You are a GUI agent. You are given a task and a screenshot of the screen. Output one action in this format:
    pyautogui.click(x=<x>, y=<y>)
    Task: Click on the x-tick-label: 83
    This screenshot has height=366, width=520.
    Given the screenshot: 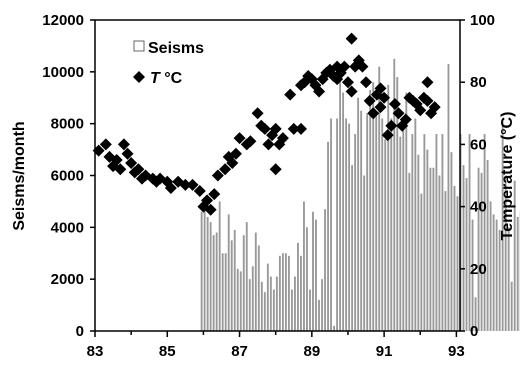 What is the action you would take?
    pyautogui.click(x=95, y=351)
    